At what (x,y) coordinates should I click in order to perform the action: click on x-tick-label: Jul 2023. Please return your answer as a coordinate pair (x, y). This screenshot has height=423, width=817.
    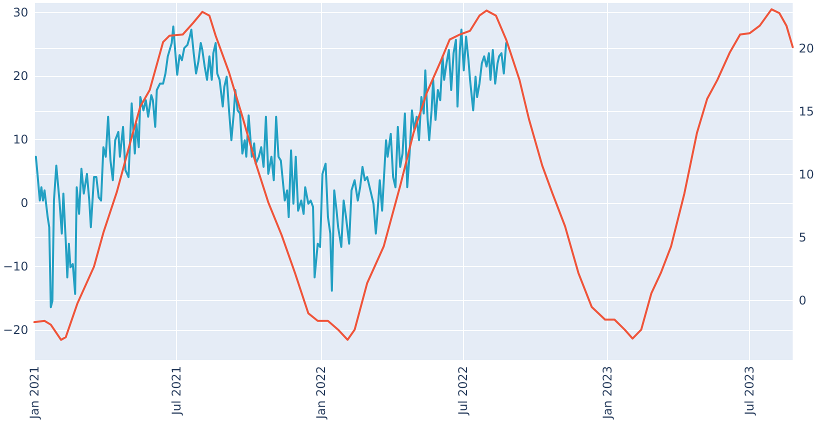
    Looking at the image, I should click on (749, 391).